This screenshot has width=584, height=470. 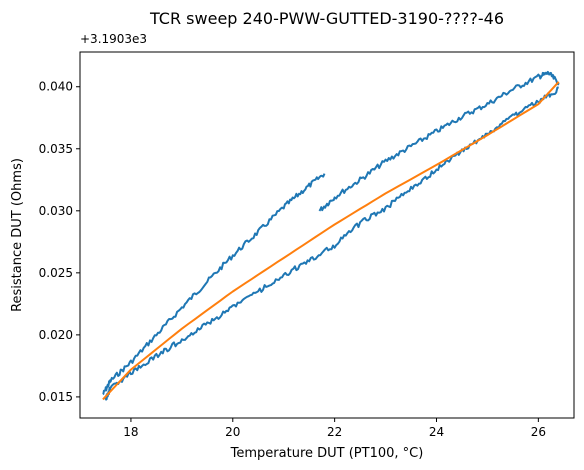 What do you see at coordinates (56, 87) in the screenshot?
I see `y-tick-label: 0.040` at bounding box center [56, 87].